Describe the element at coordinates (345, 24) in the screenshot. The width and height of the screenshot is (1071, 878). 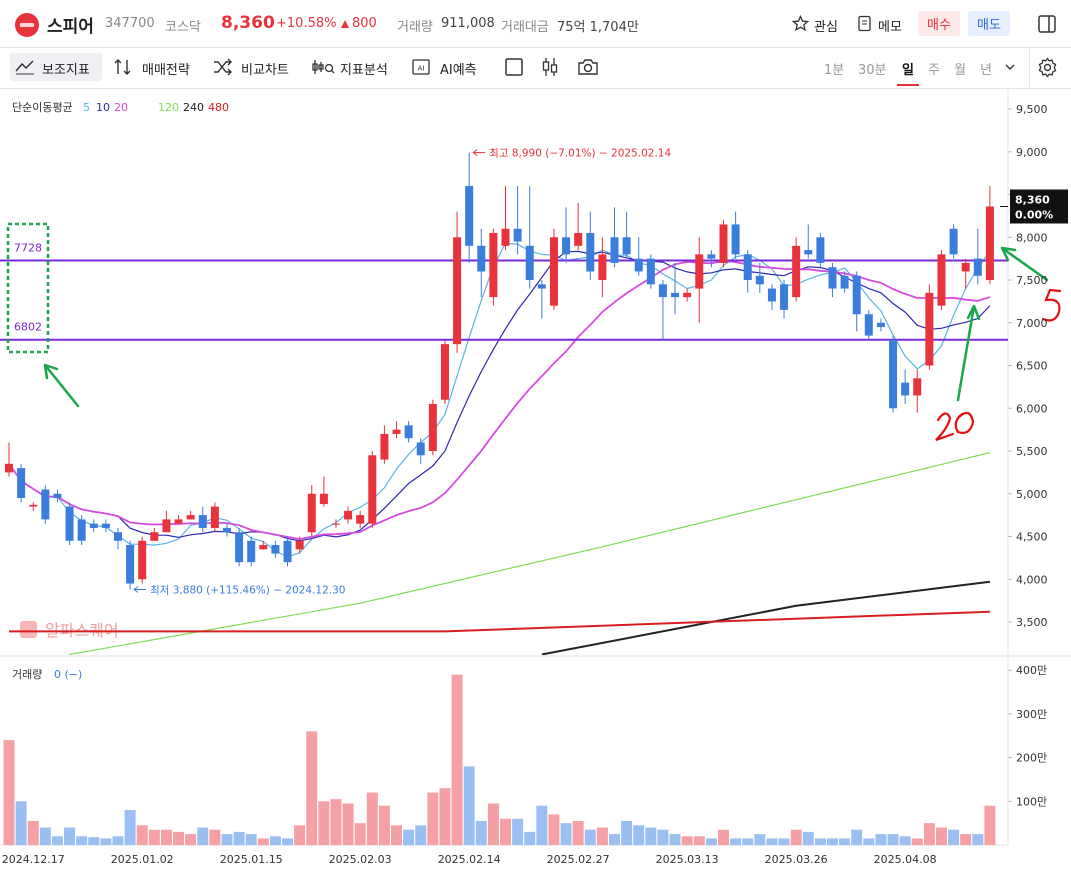
I see `up-triangle` at that location.